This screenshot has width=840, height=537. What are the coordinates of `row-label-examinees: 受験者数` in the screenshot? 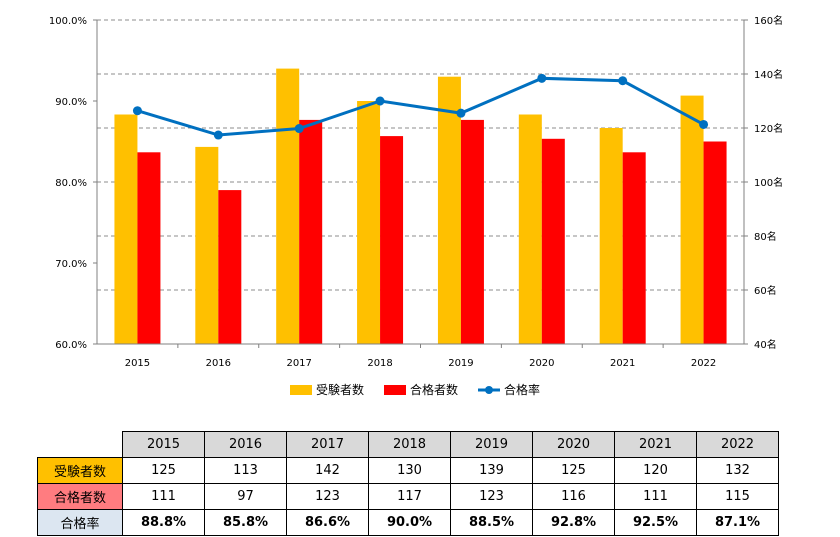 It's located at (80, 470).